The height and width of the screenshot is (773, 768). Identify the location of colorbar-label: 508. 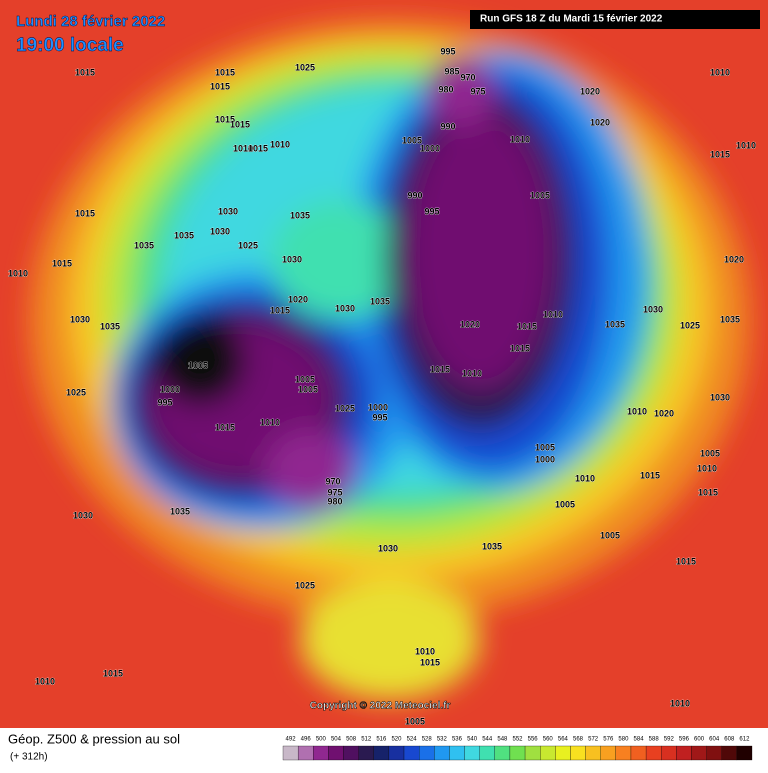
(351, 740).